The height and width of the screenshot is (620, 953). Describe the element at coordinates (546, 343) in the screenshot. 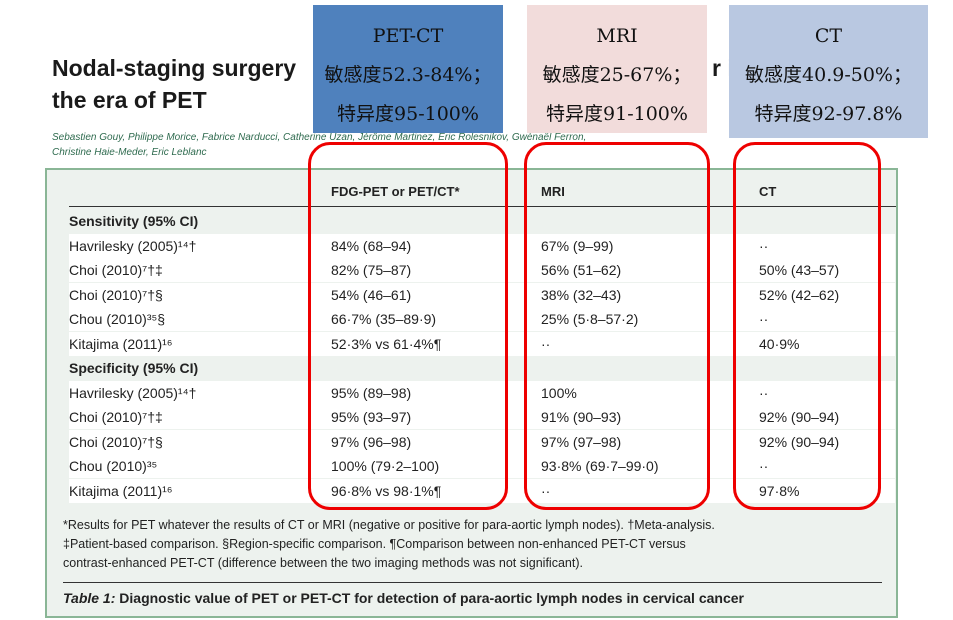

I see `mri-cell: ··` at that location.